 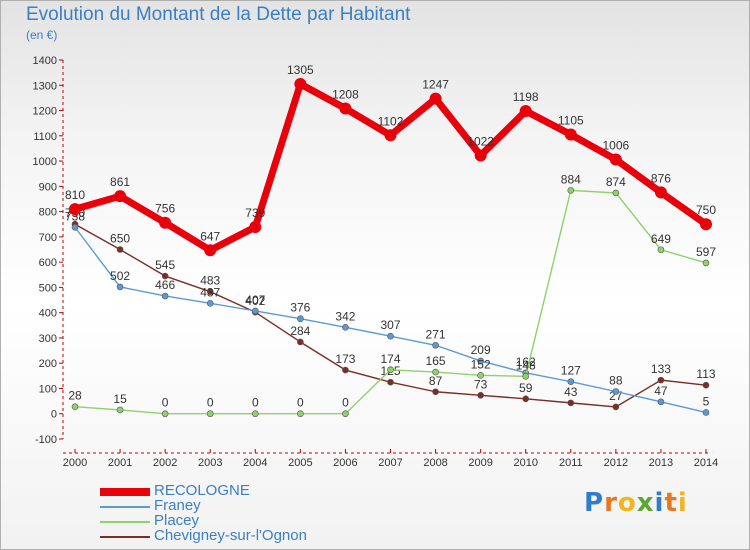 I want to click on data-label: 402, so click(x=255, y=301).